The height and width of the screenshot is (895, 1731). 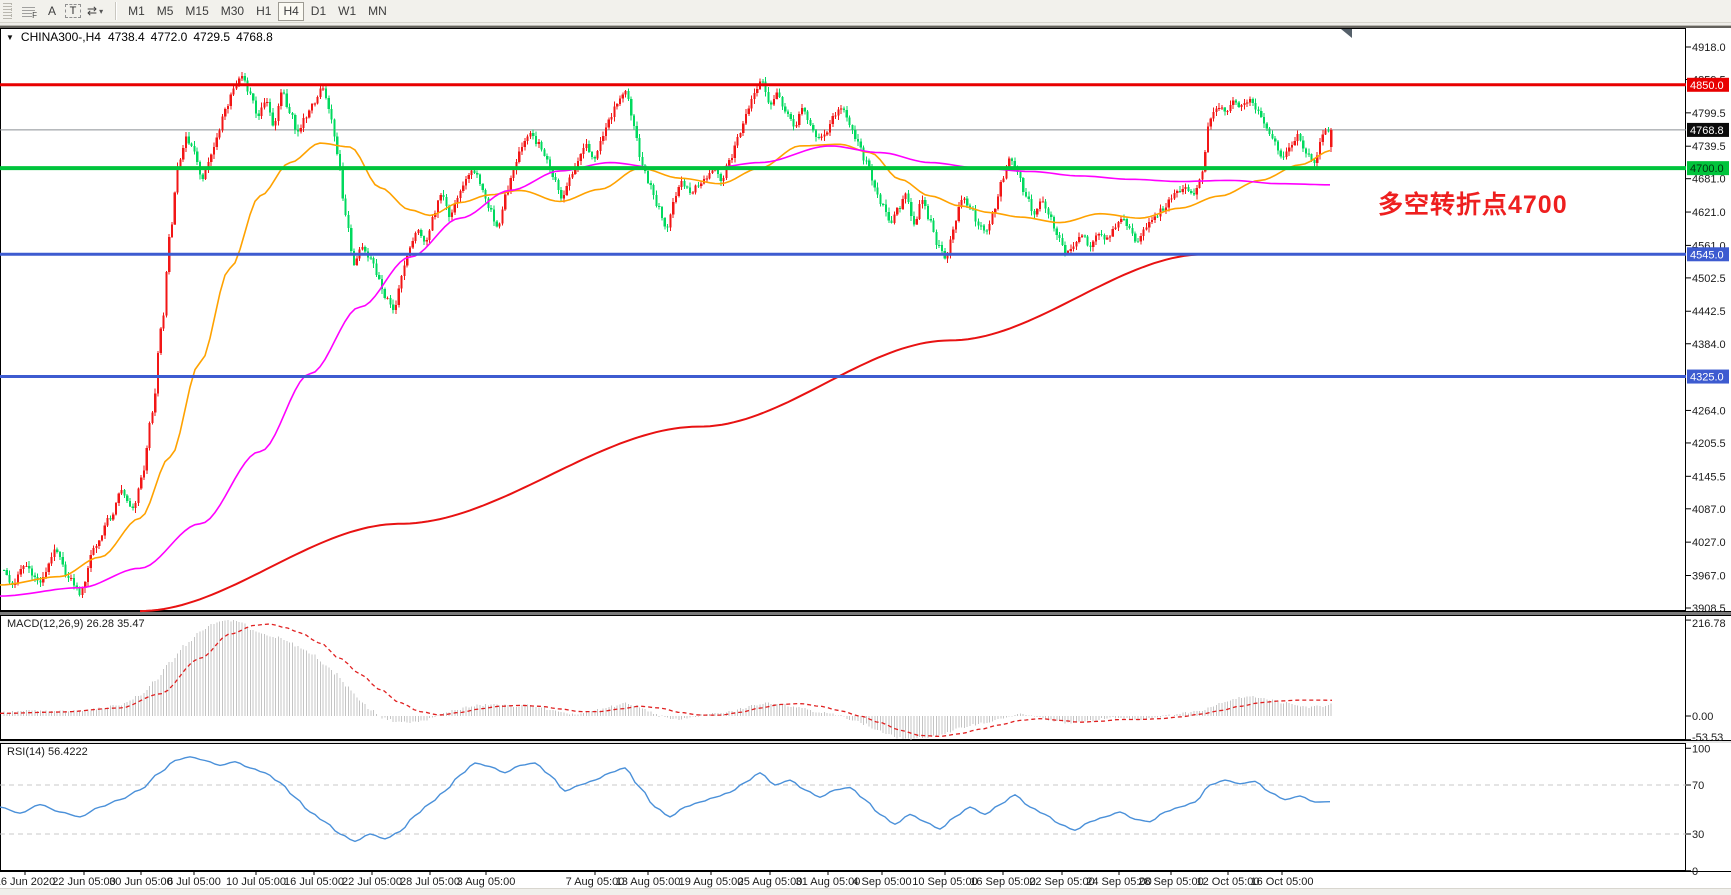 I want to click on rsi-line, so click(x=665, y=799).